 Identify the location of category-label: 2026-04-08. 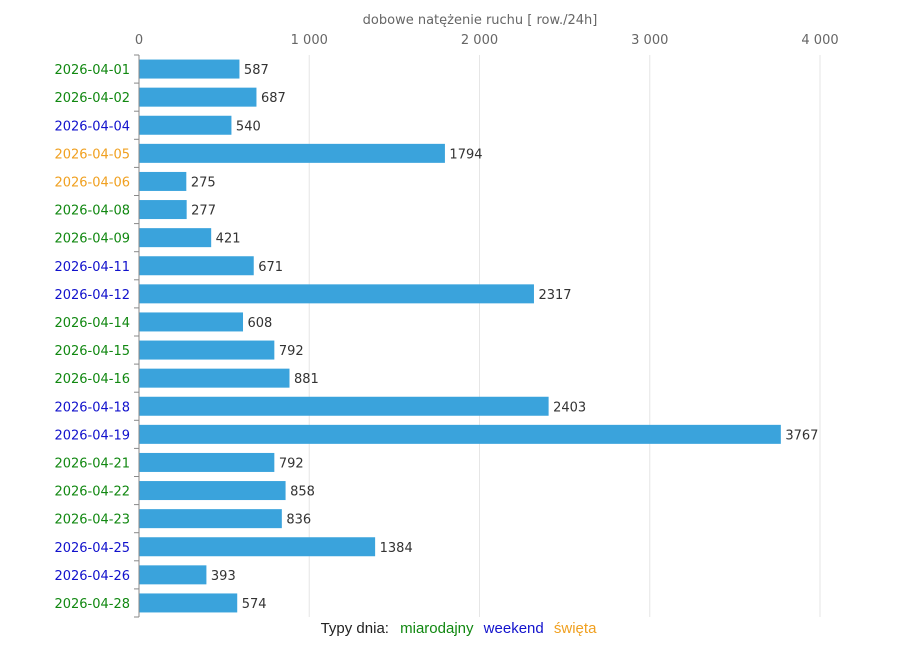
(92, 211).